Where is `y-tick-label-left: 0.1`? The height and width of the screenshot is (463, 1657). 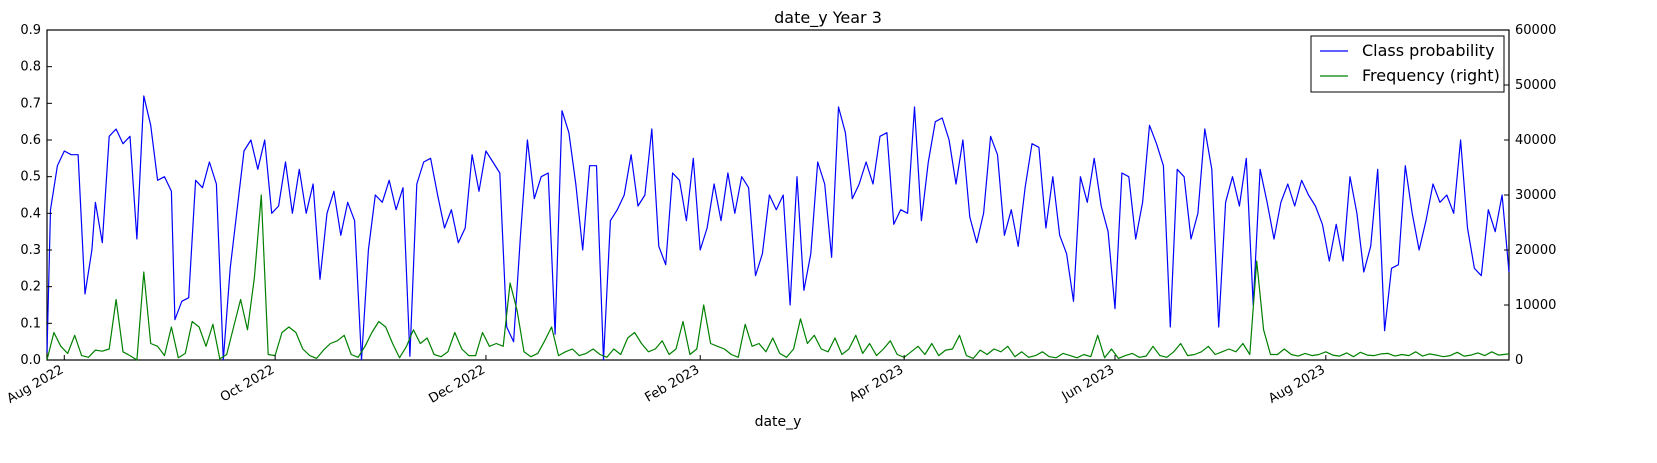 y-tick-label-left: 0.1 is located at coordinates (30, 323).